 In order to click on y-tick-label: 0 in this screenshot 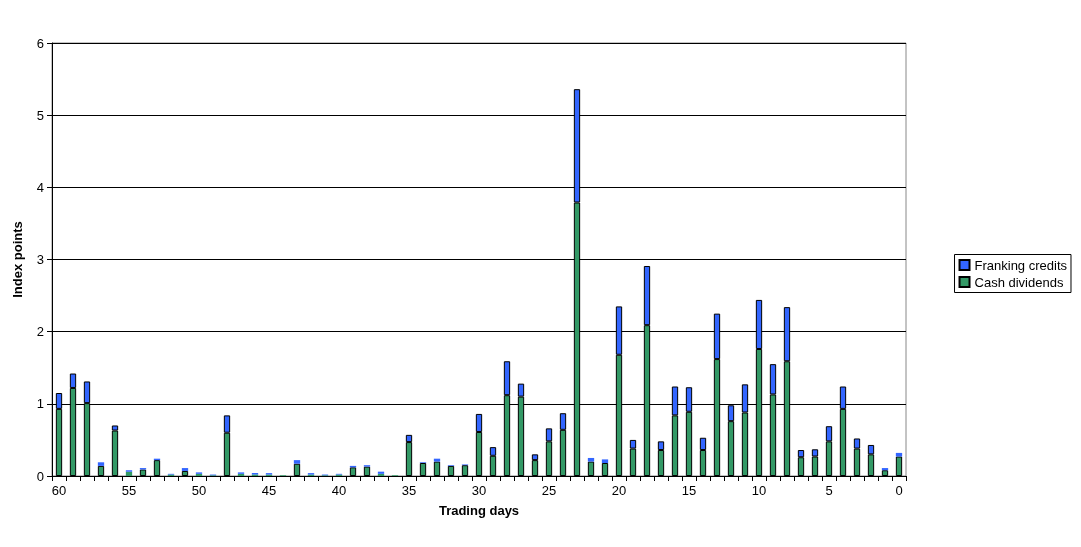, I will do `click(40, 476)`.